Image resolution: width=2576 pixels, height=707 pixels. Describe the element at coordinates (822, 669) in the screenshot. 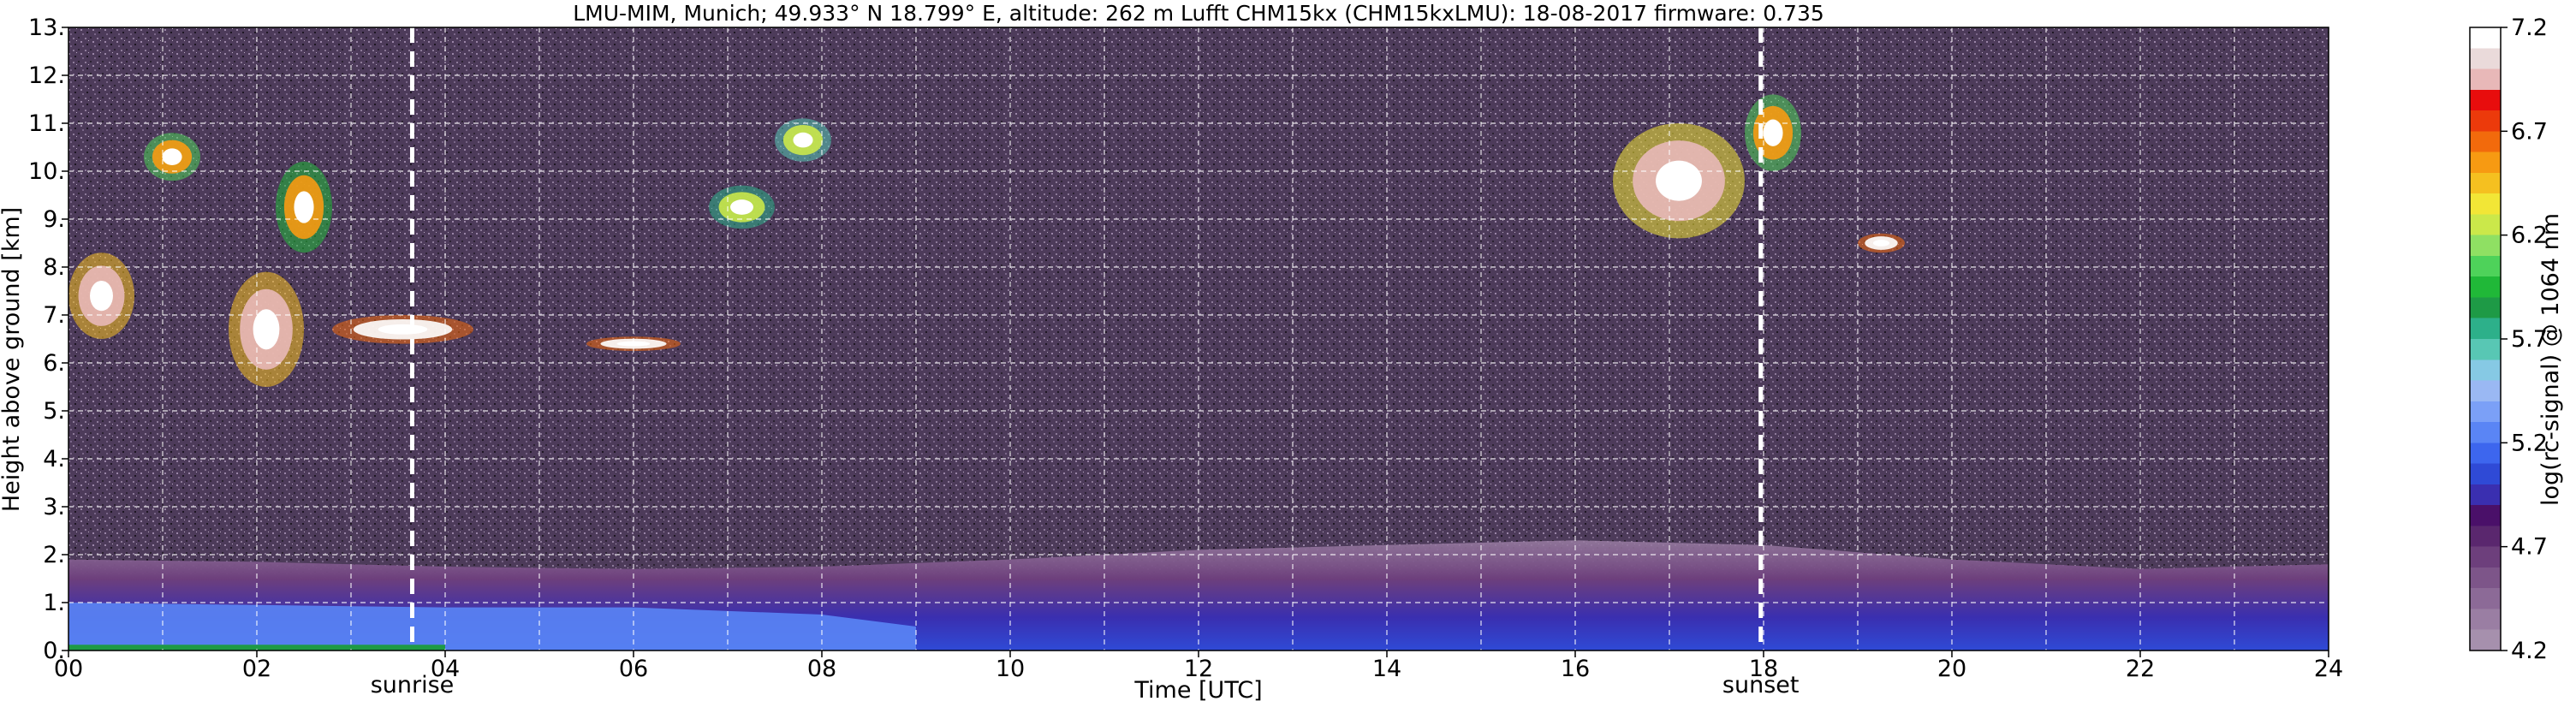

I see `x-tick-label: 08` at that location.